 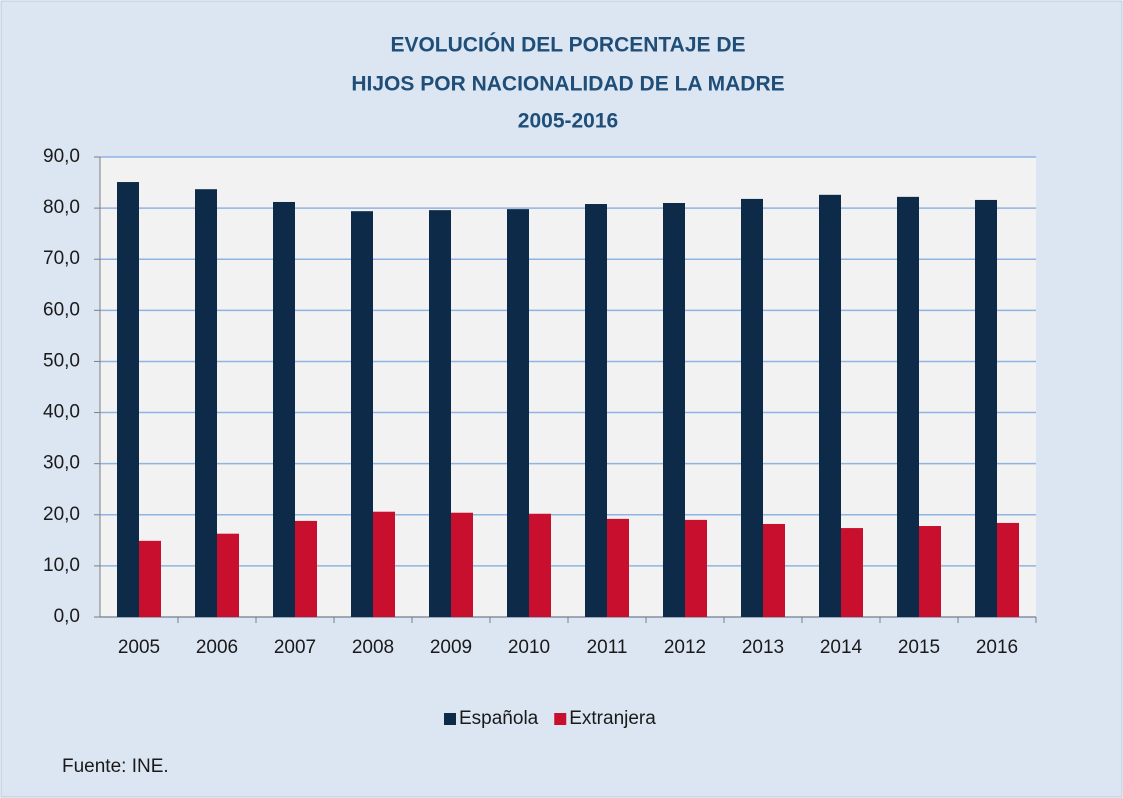 I want to click on y-tick-label: 70,0, so click(x=61, y=258).